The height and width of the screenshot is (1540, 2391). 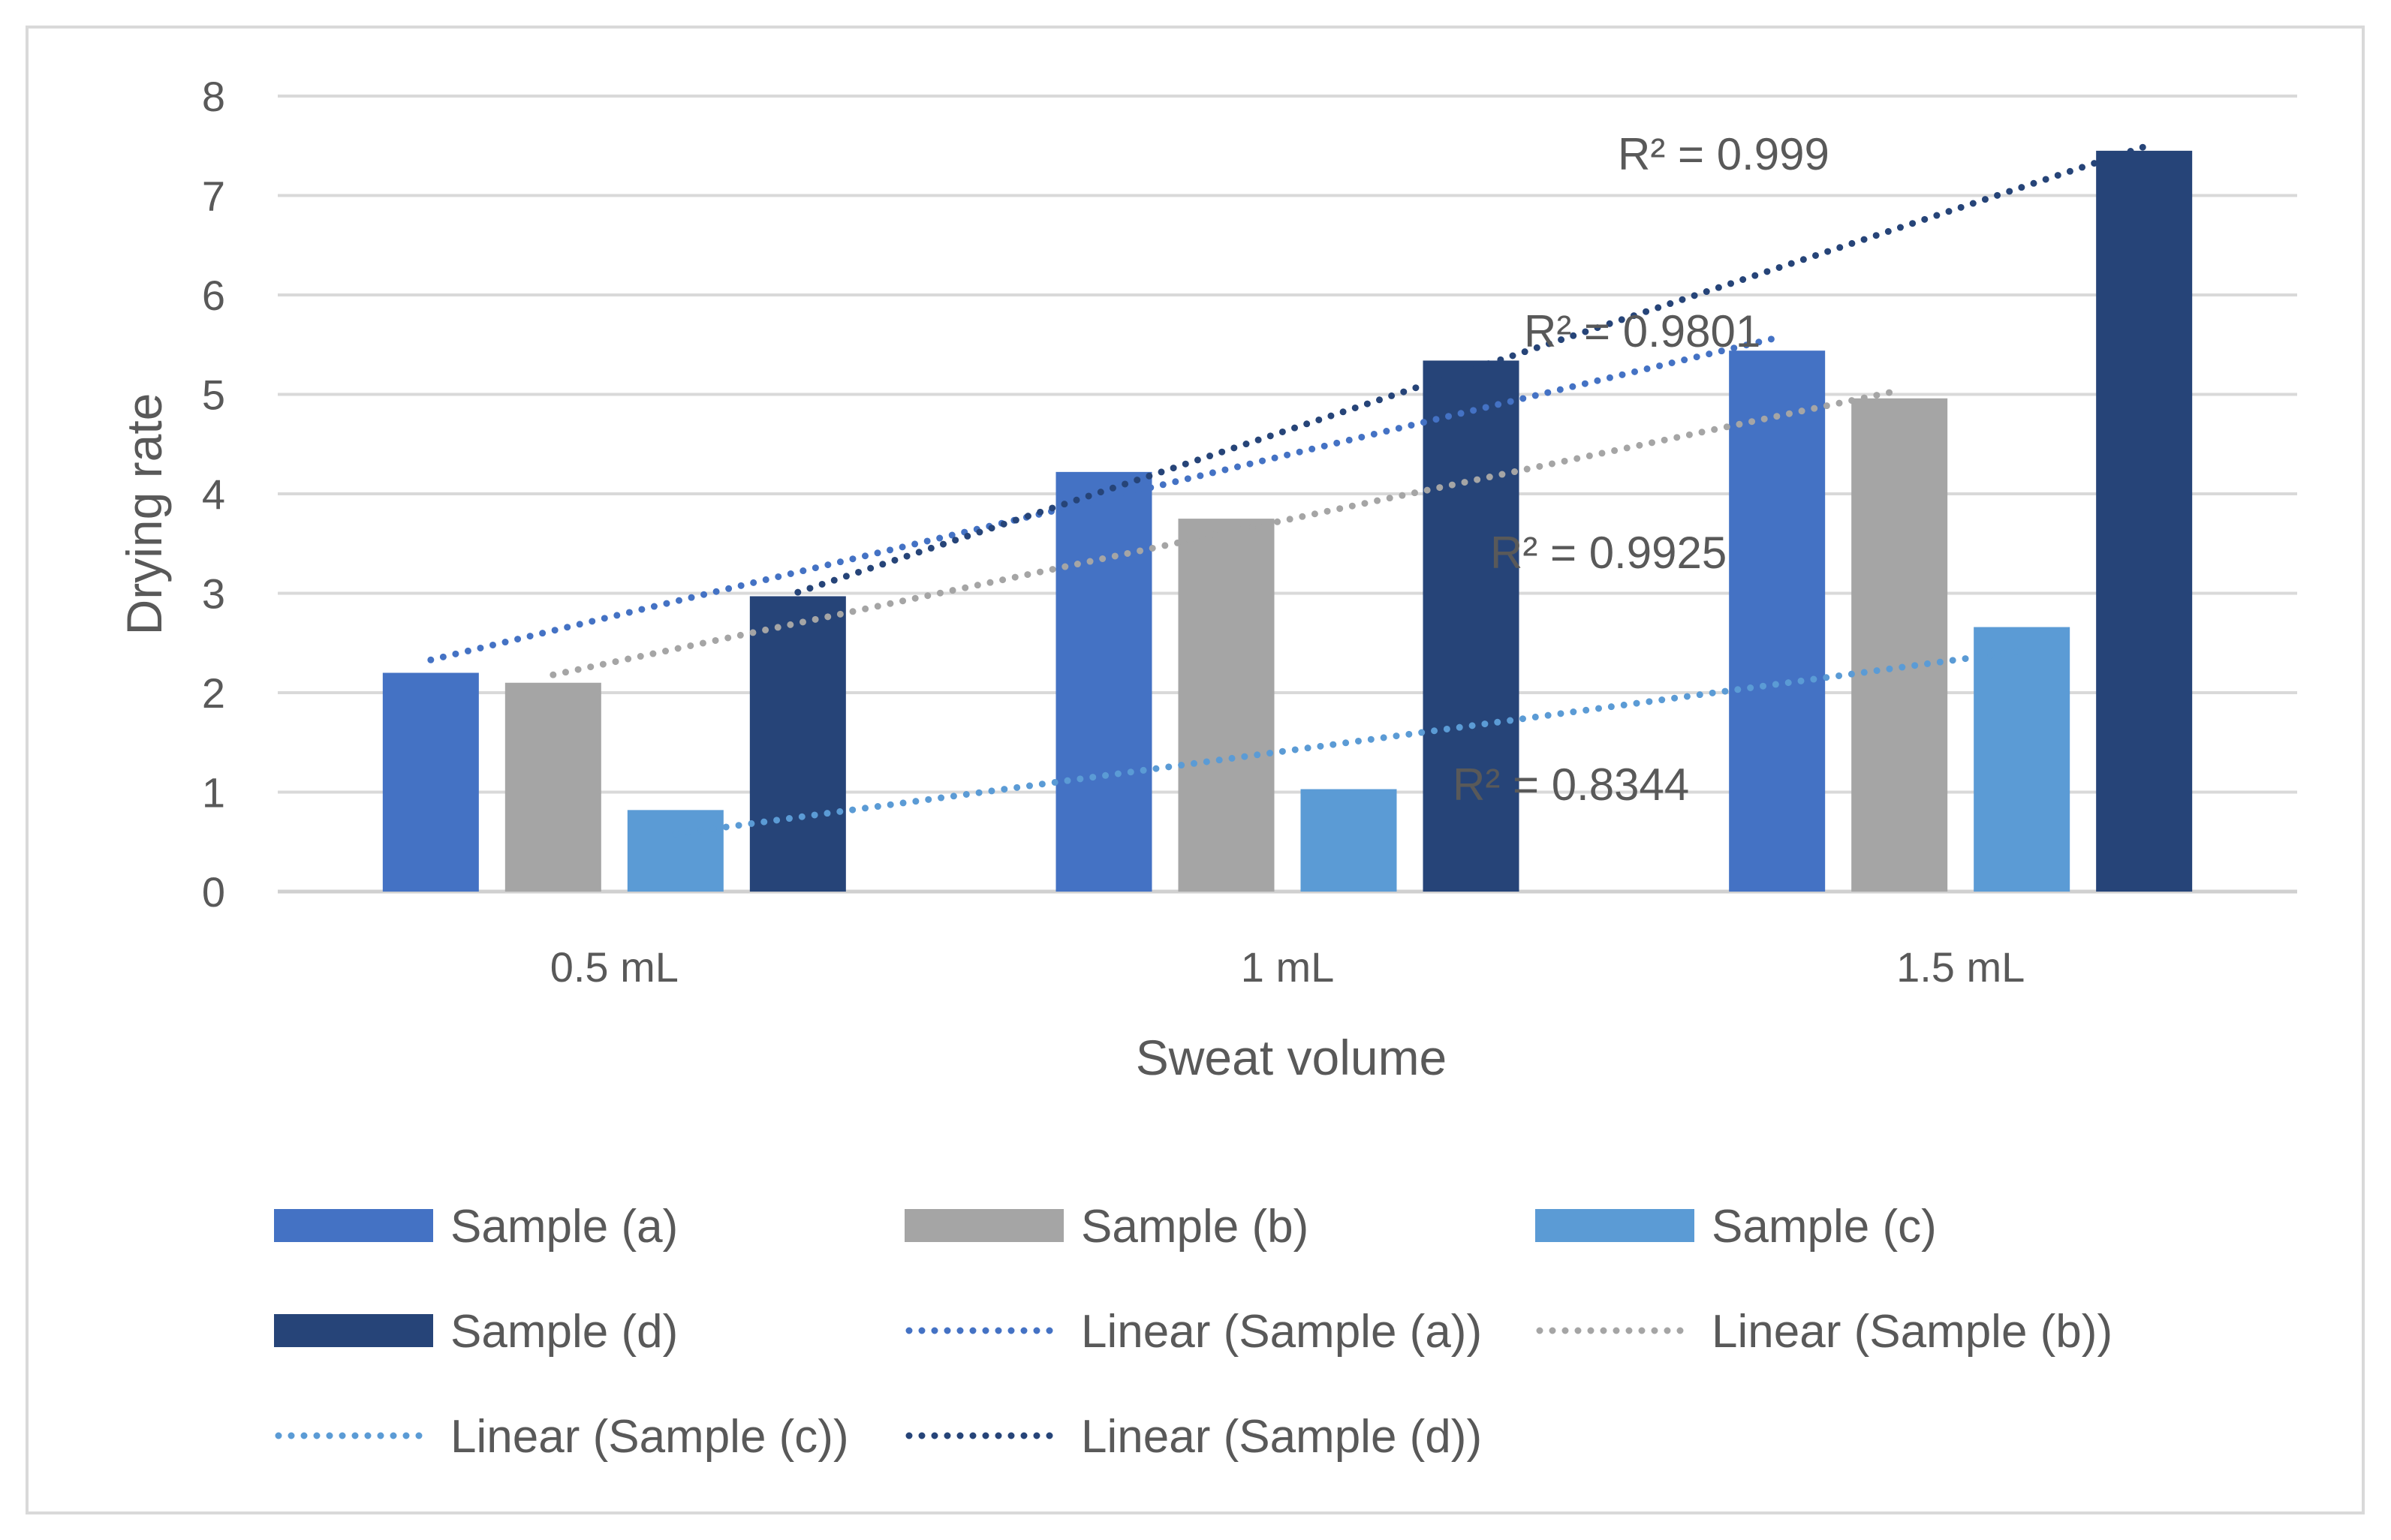 What do you see at coordinates (1642, 331) in the screenshot?
I see `r2-label: R² = 0.9801` at bounding box center [1642, 331].